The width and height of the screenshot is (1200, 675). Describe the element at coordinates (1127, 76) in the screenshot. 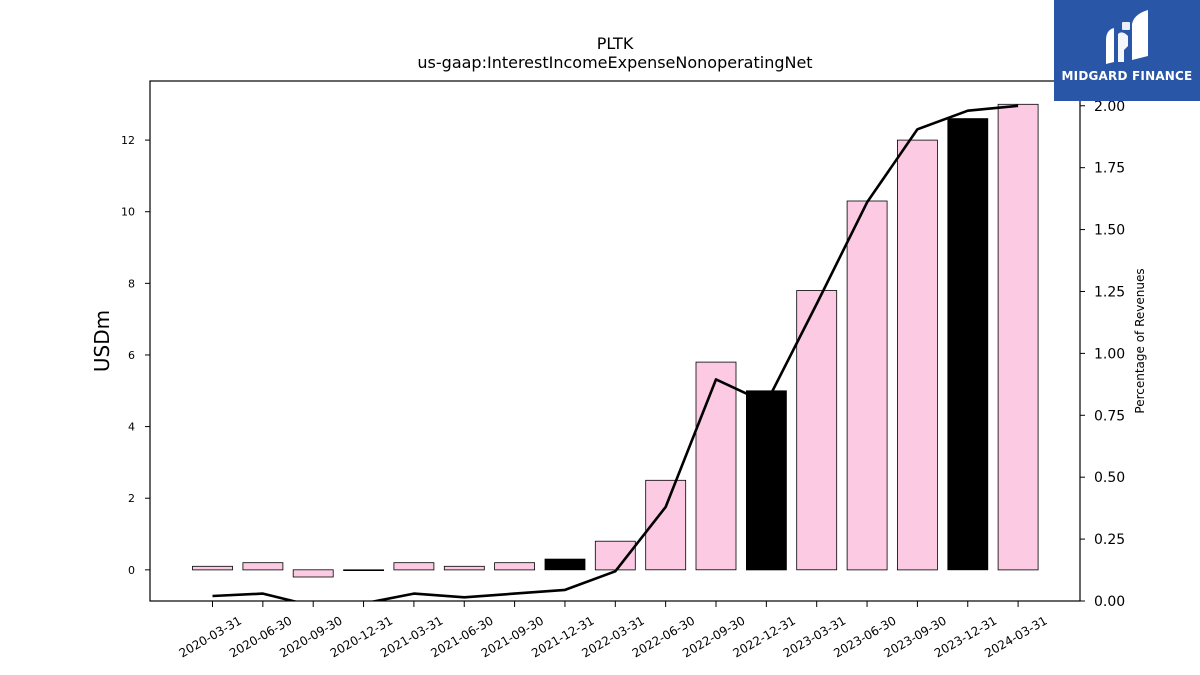

I see `logo-text: MIDGARD FINANCE` at that location.